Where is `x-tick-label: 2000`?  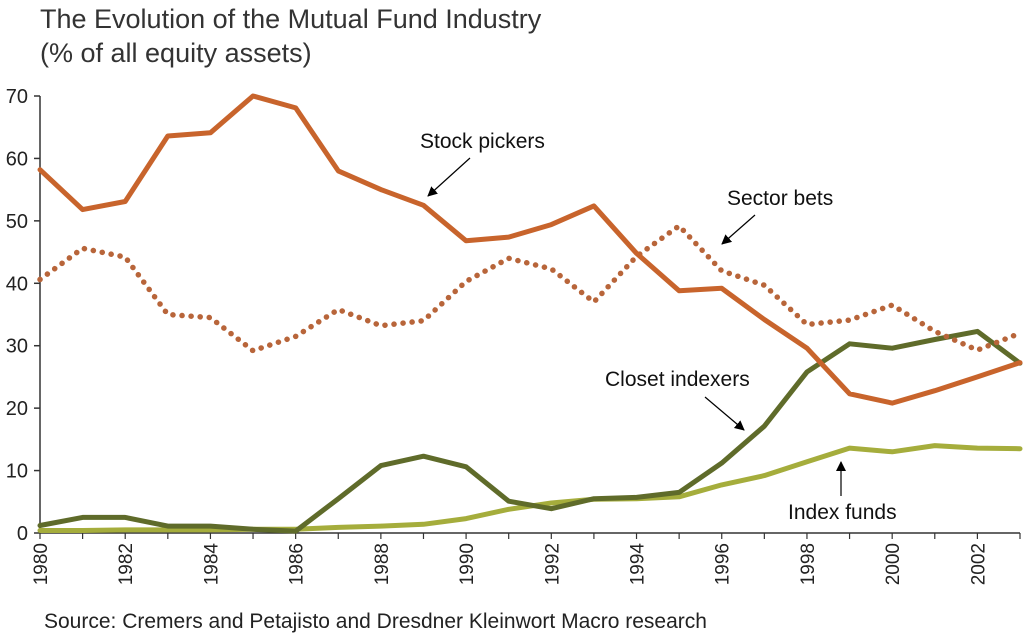
x-tick-label: 2000 is located at coordinates (893, 564).